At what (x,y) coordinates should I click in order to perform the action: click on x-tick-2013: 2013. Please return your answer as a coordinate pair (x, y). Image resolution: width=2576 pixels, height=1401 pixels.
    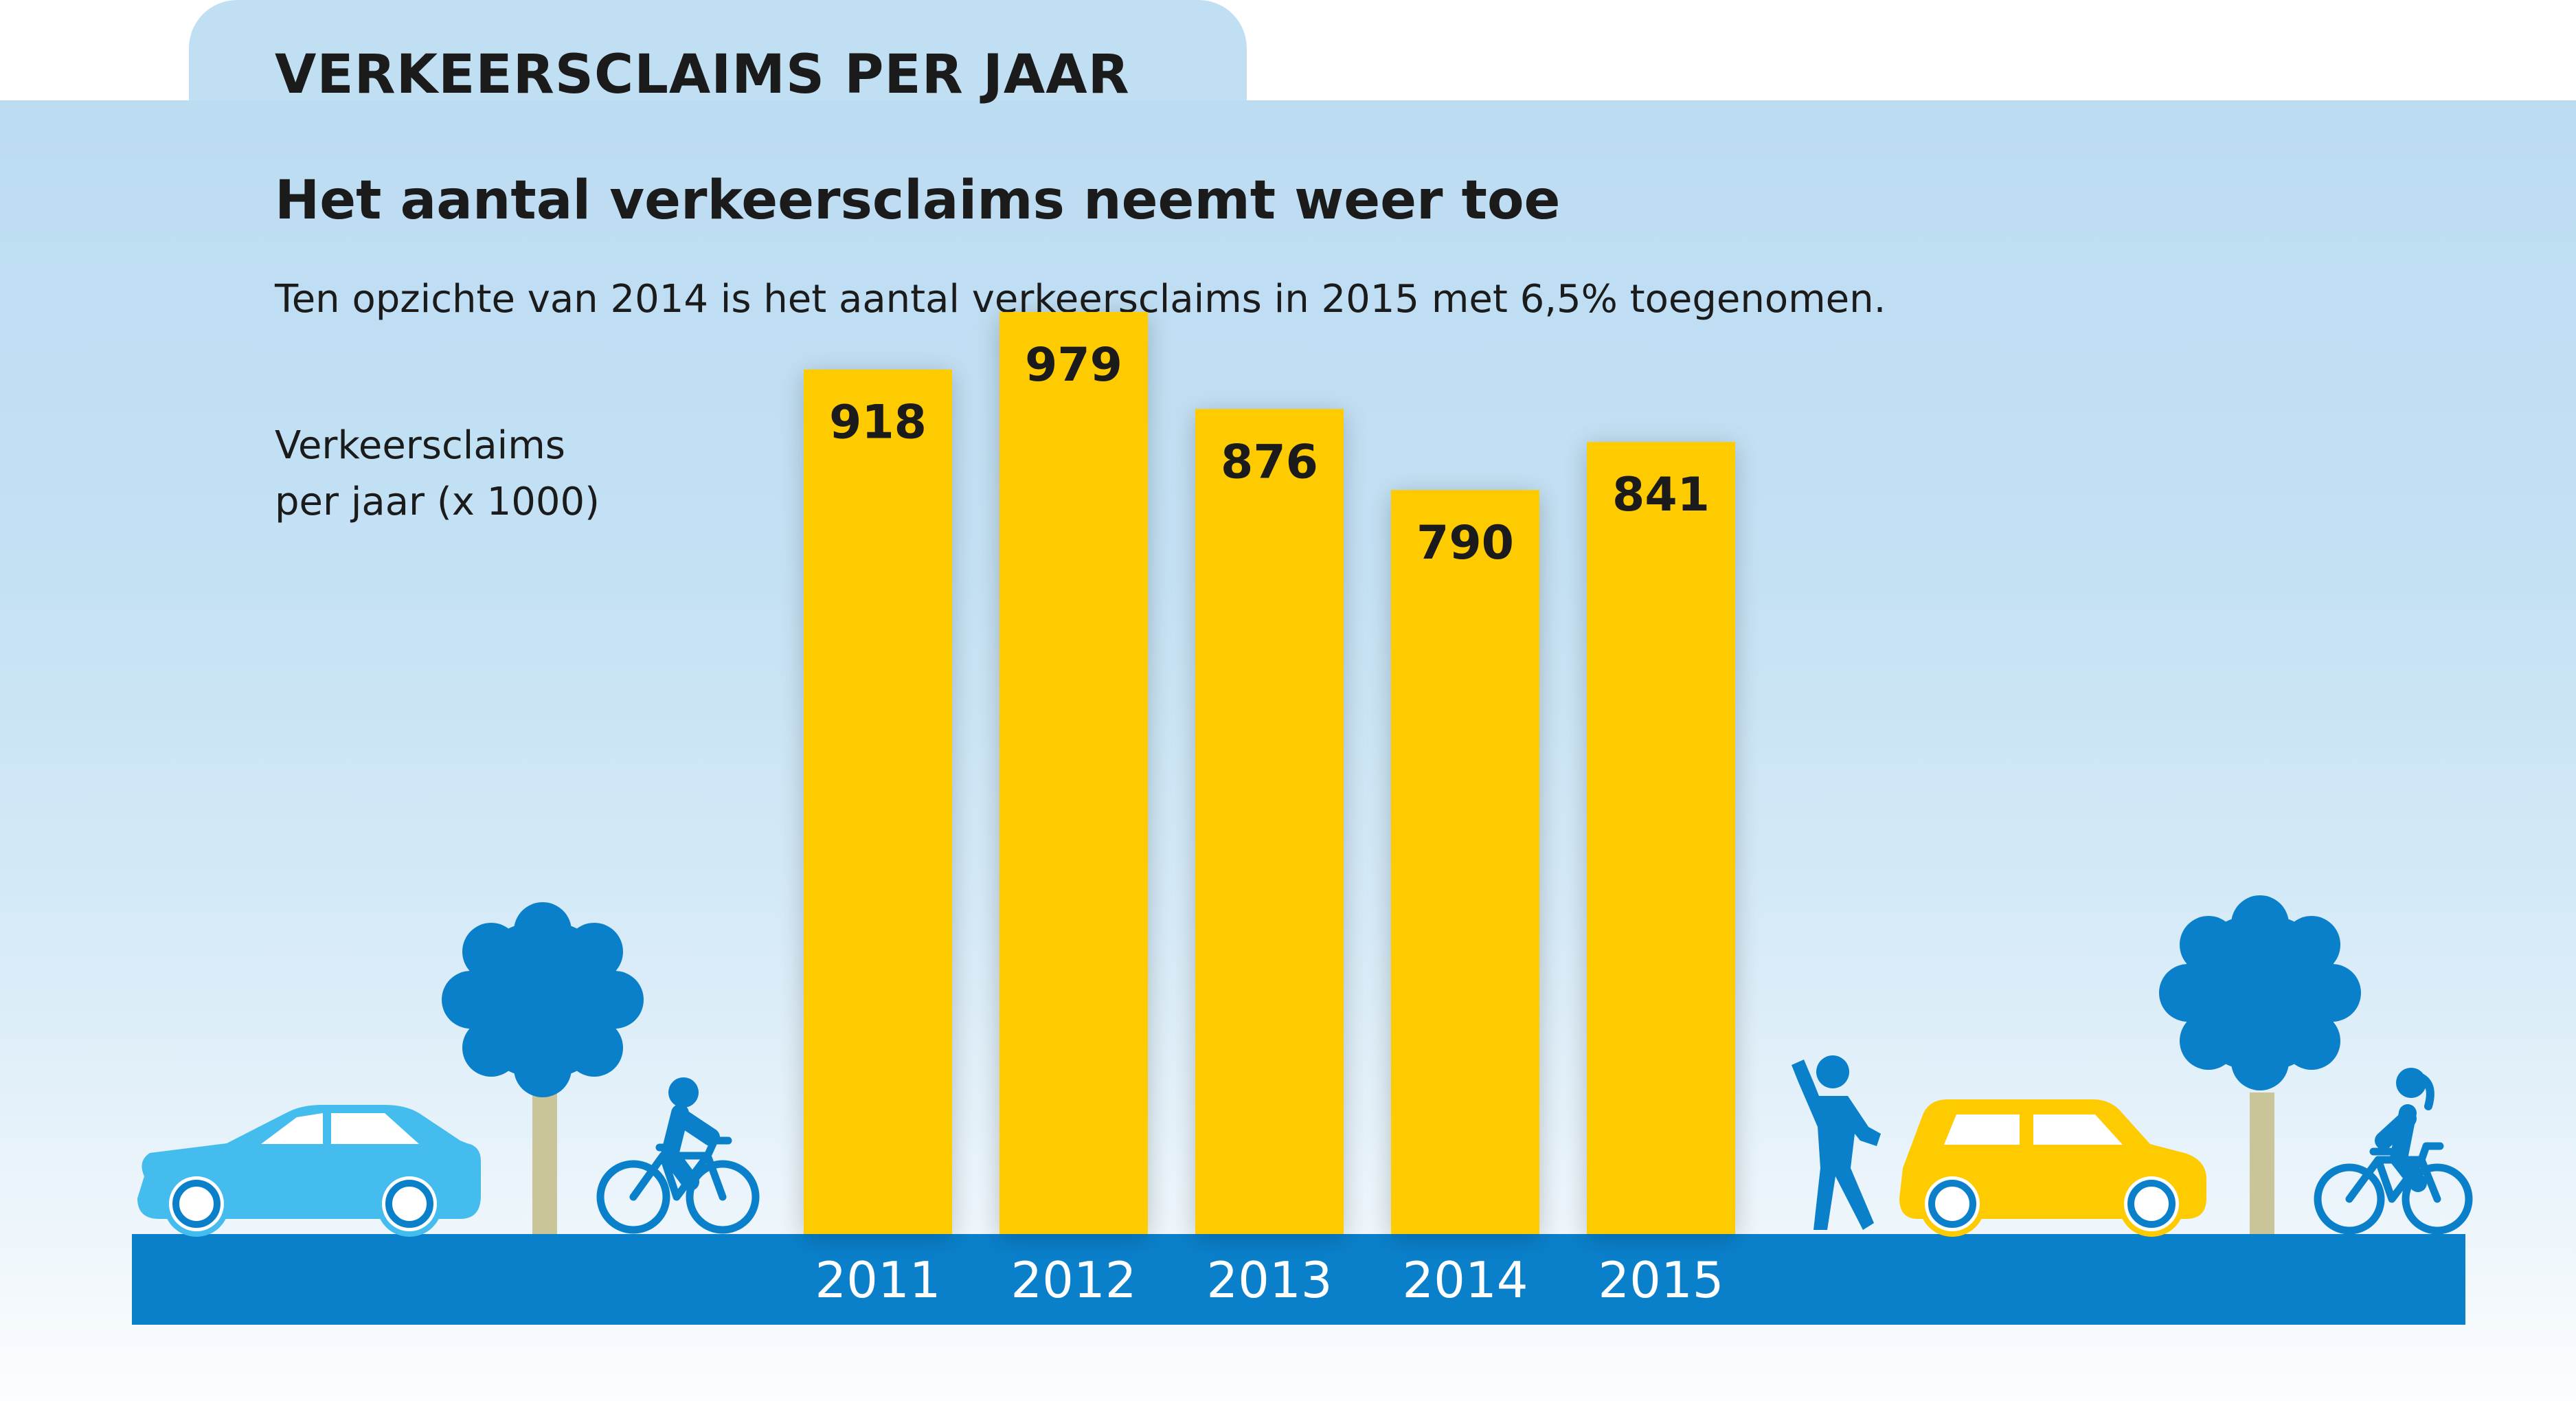
    Looking at the image, I should click on (1269, 1280).